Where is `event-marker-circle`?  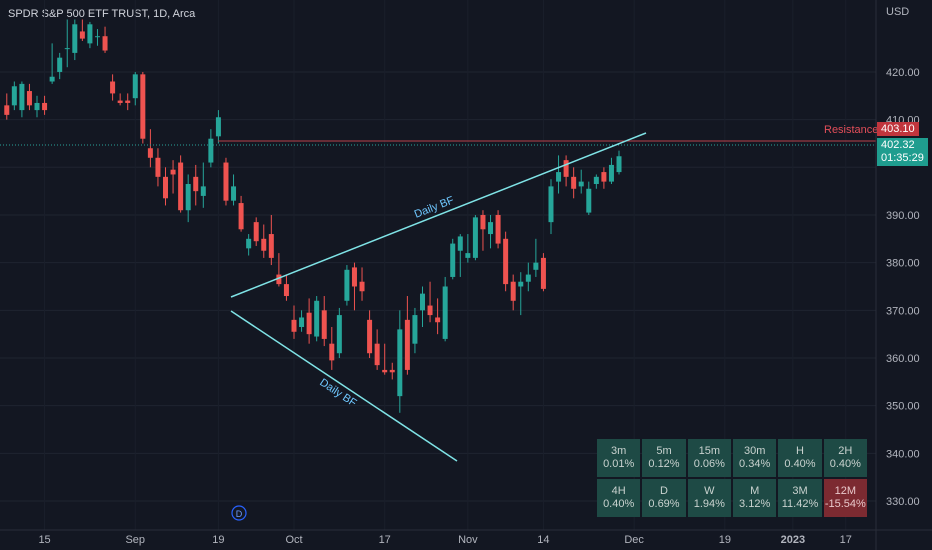
event-marker-circle is located at coordinates (239, 513).